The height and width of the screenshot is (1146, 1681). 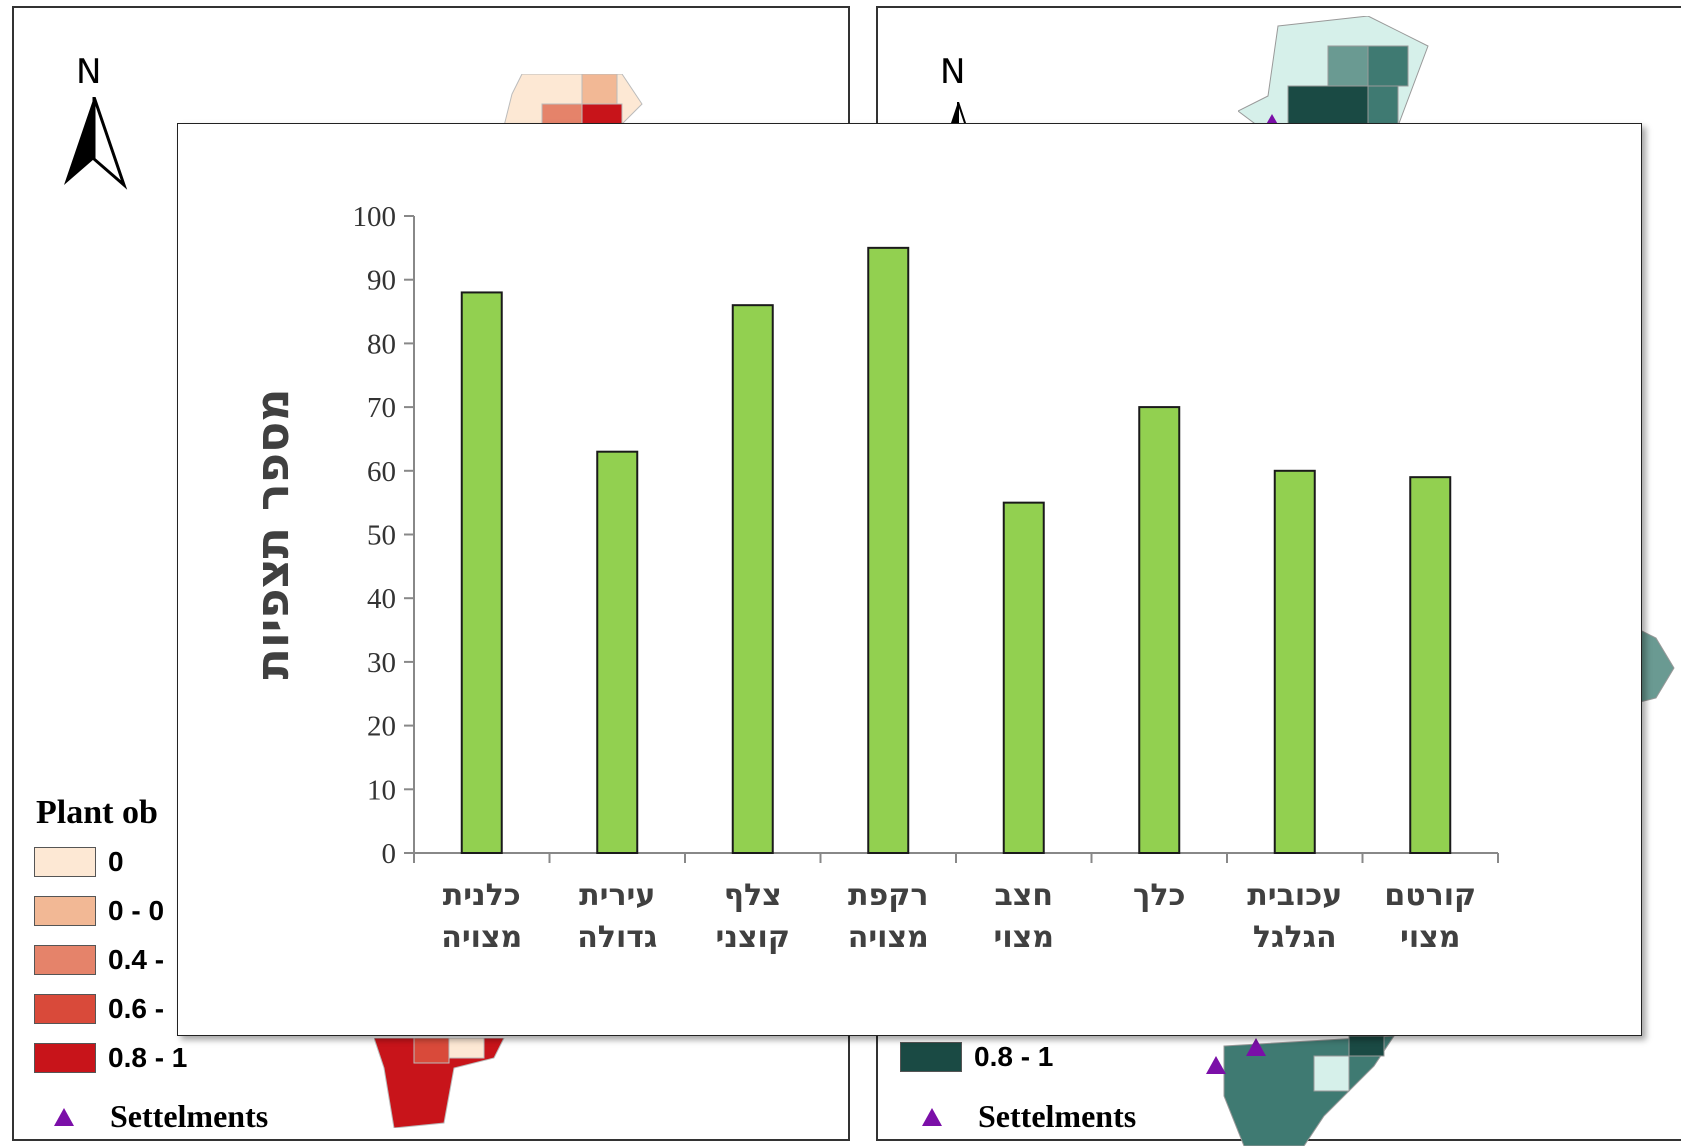 I want to click on x-tick-label: כלנית, so click(x=482, y=895).